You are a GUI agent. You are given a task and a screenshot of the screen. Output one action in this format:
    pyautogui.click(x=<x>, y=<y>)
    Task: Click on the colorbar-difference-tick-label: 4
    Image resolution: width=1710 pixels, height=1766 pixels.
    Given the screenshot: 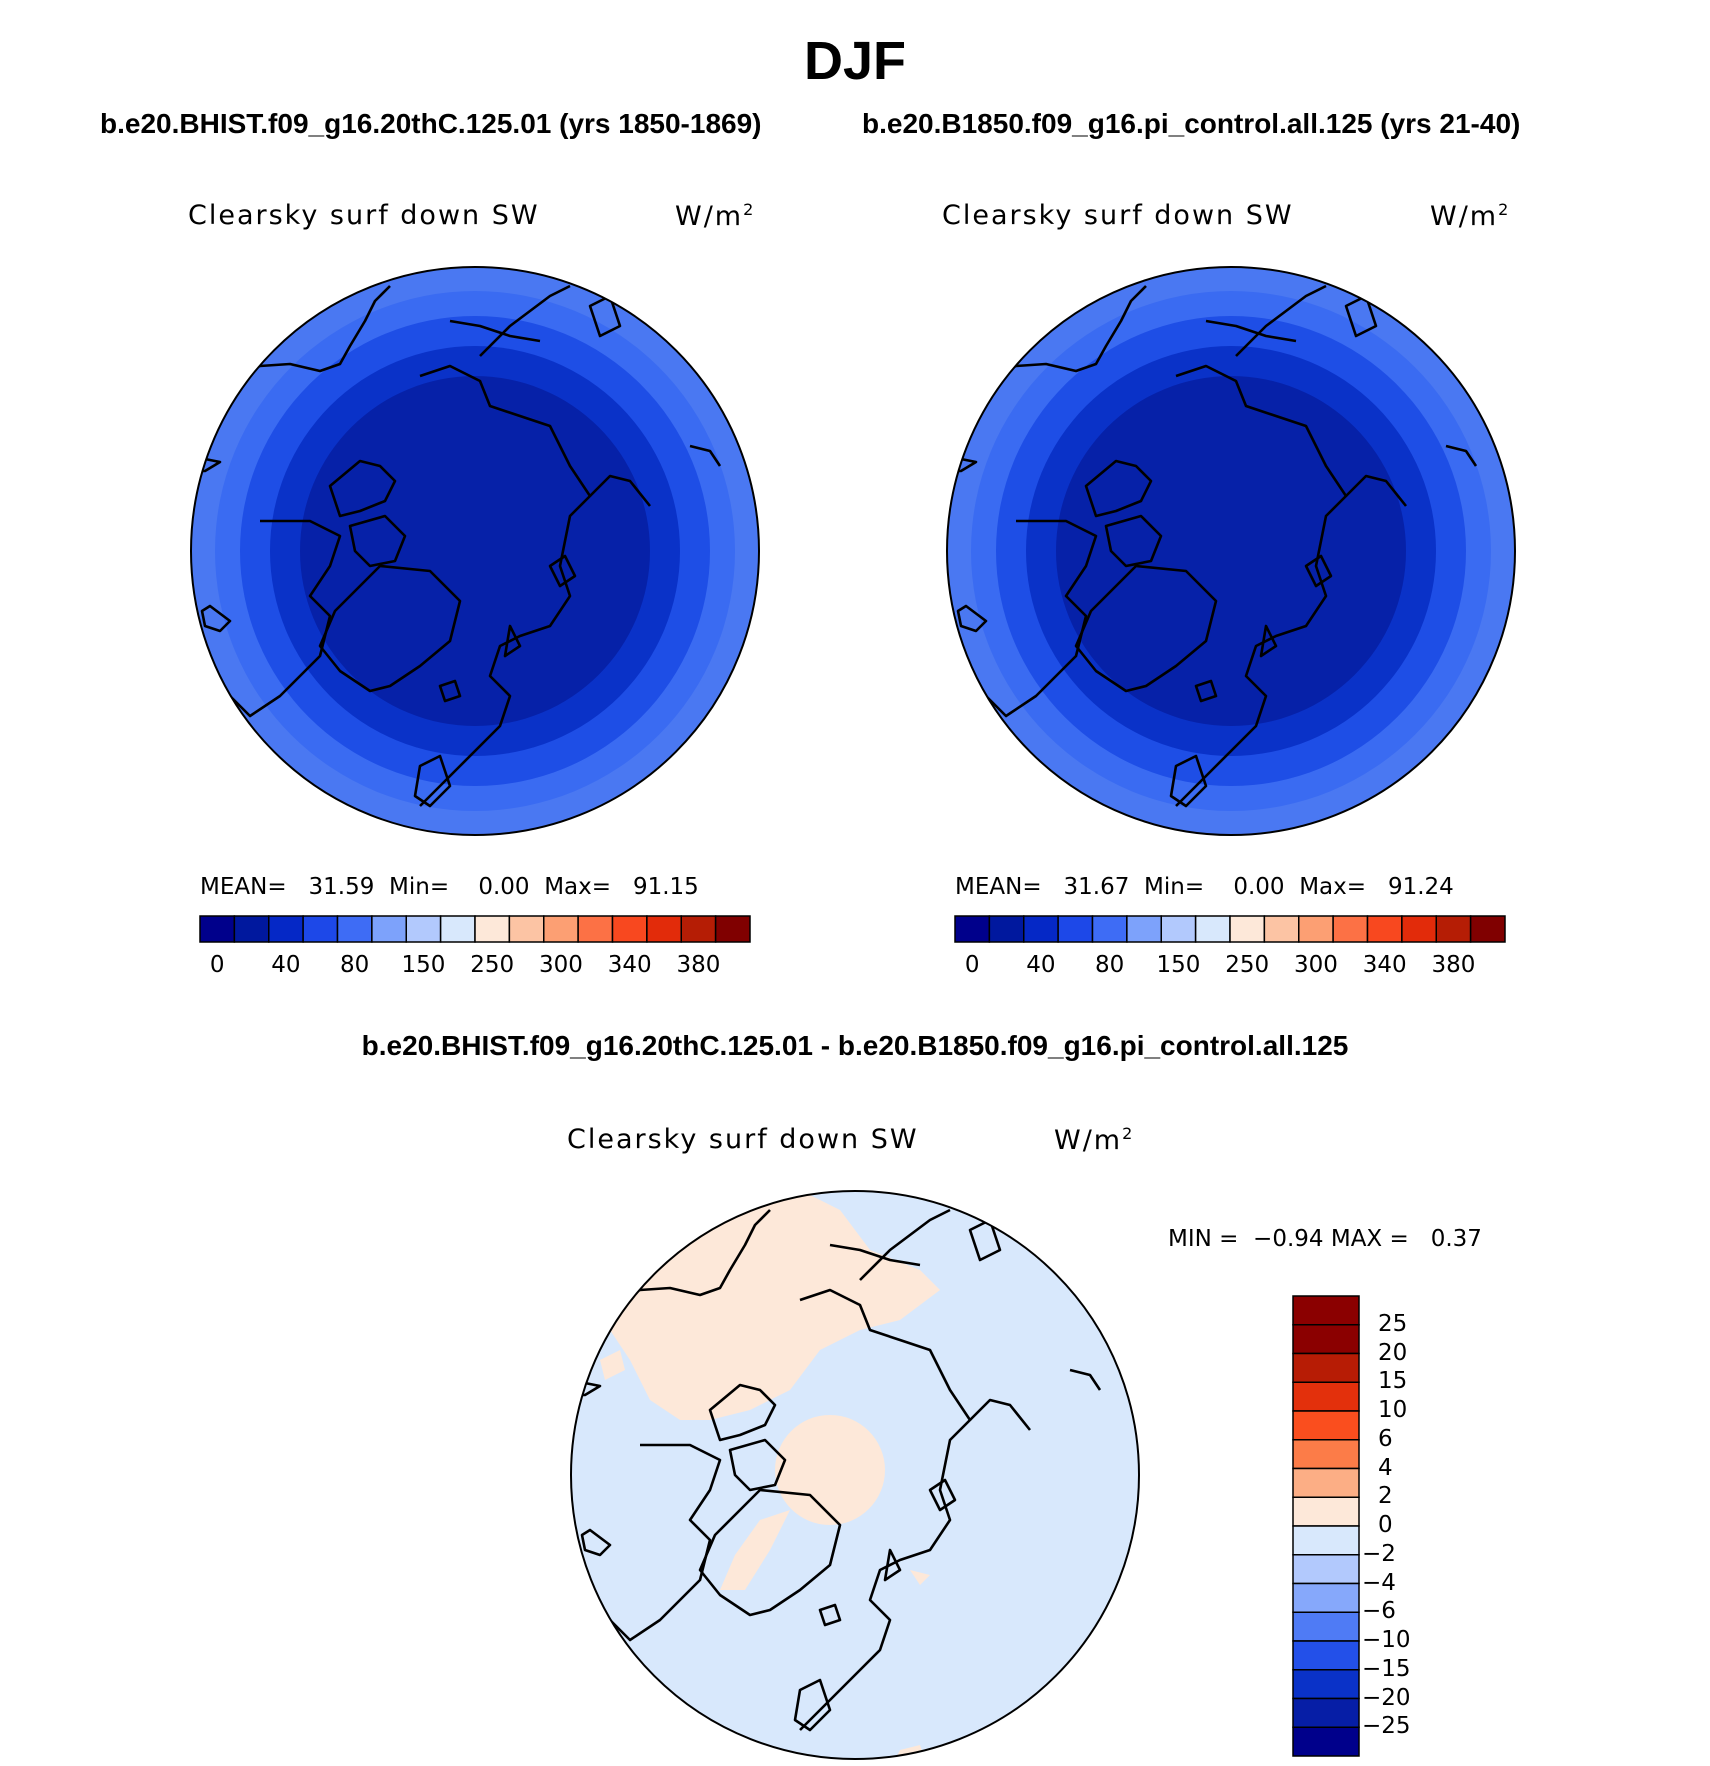 What is the action you would take?
    pyautogui.click(x=1385, y=1467)
    